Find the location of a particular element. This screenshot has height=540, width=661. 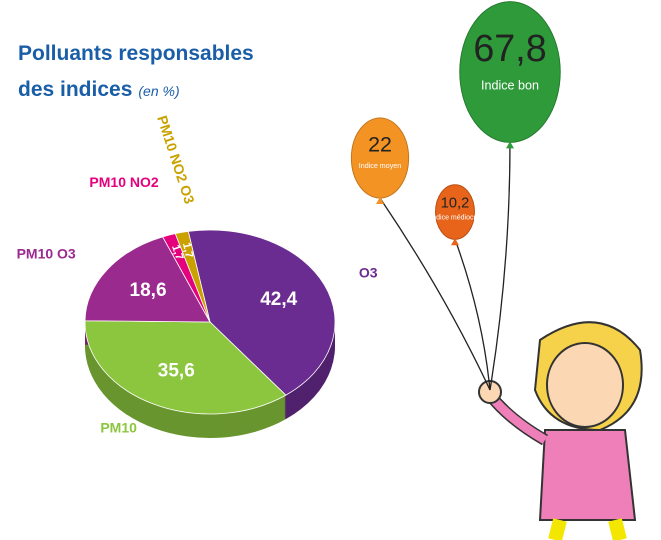

value-label: 18,6 is located at coordinates (148, 290).